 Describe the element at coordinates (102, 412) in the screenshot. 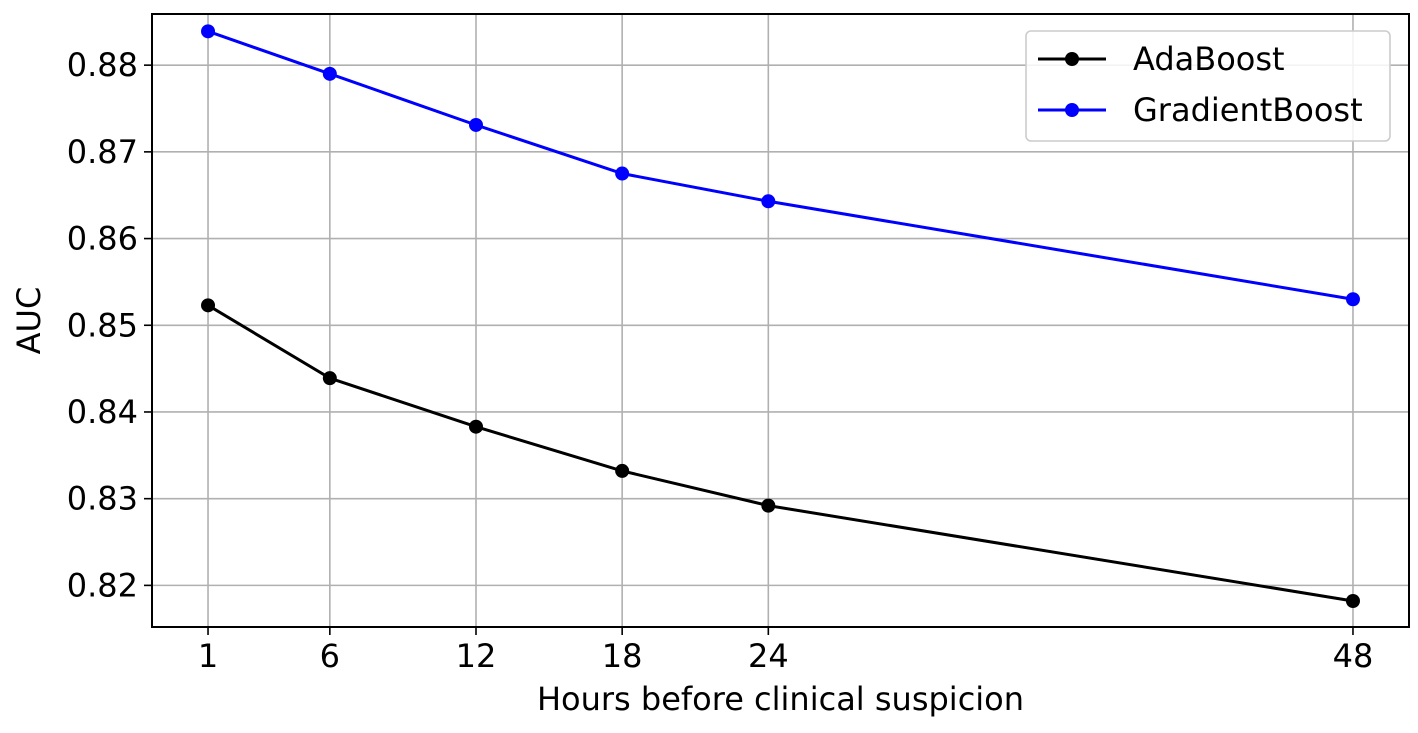

I see `y-tick-label: 0.84` at that location.